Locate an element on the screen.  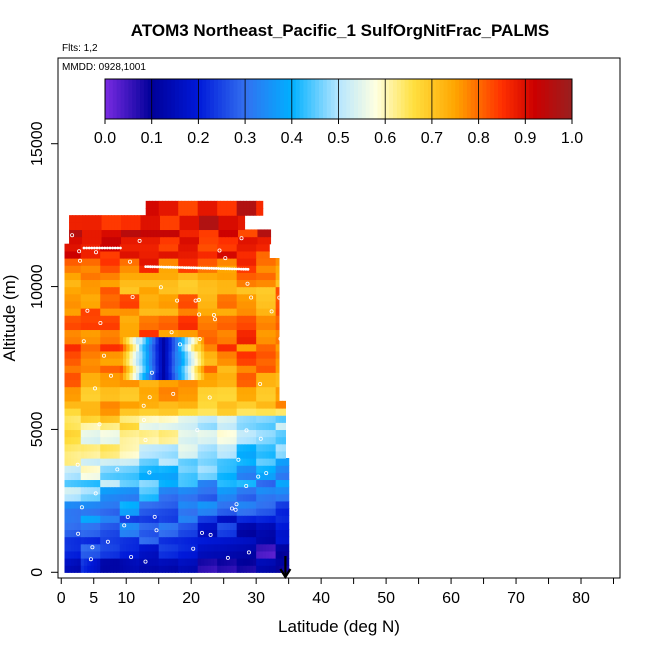
x-tick-label: 80 is located at coordinates (581, 598).